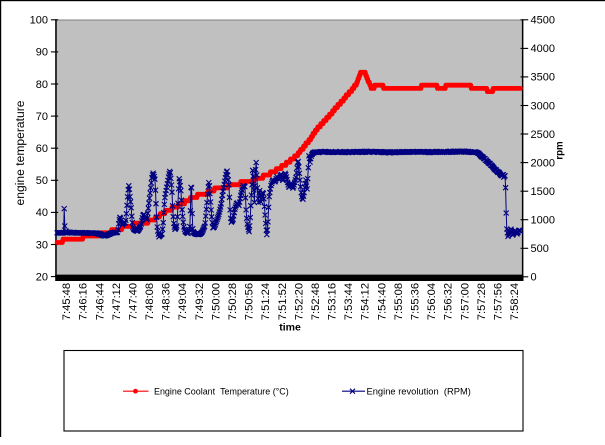 This screenshot has width=605, height=445. What do you see at coordinates (266, 301) in the screenshot?
I see `svg-text: 7:51:24` at bounding box center [266, 301].